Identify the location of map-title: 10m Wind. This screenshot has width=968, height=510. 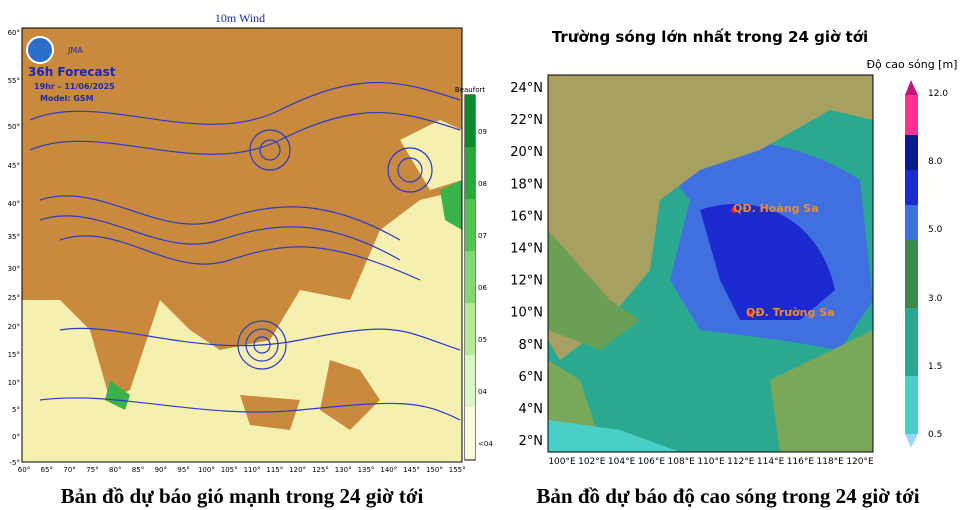
(240, 18).